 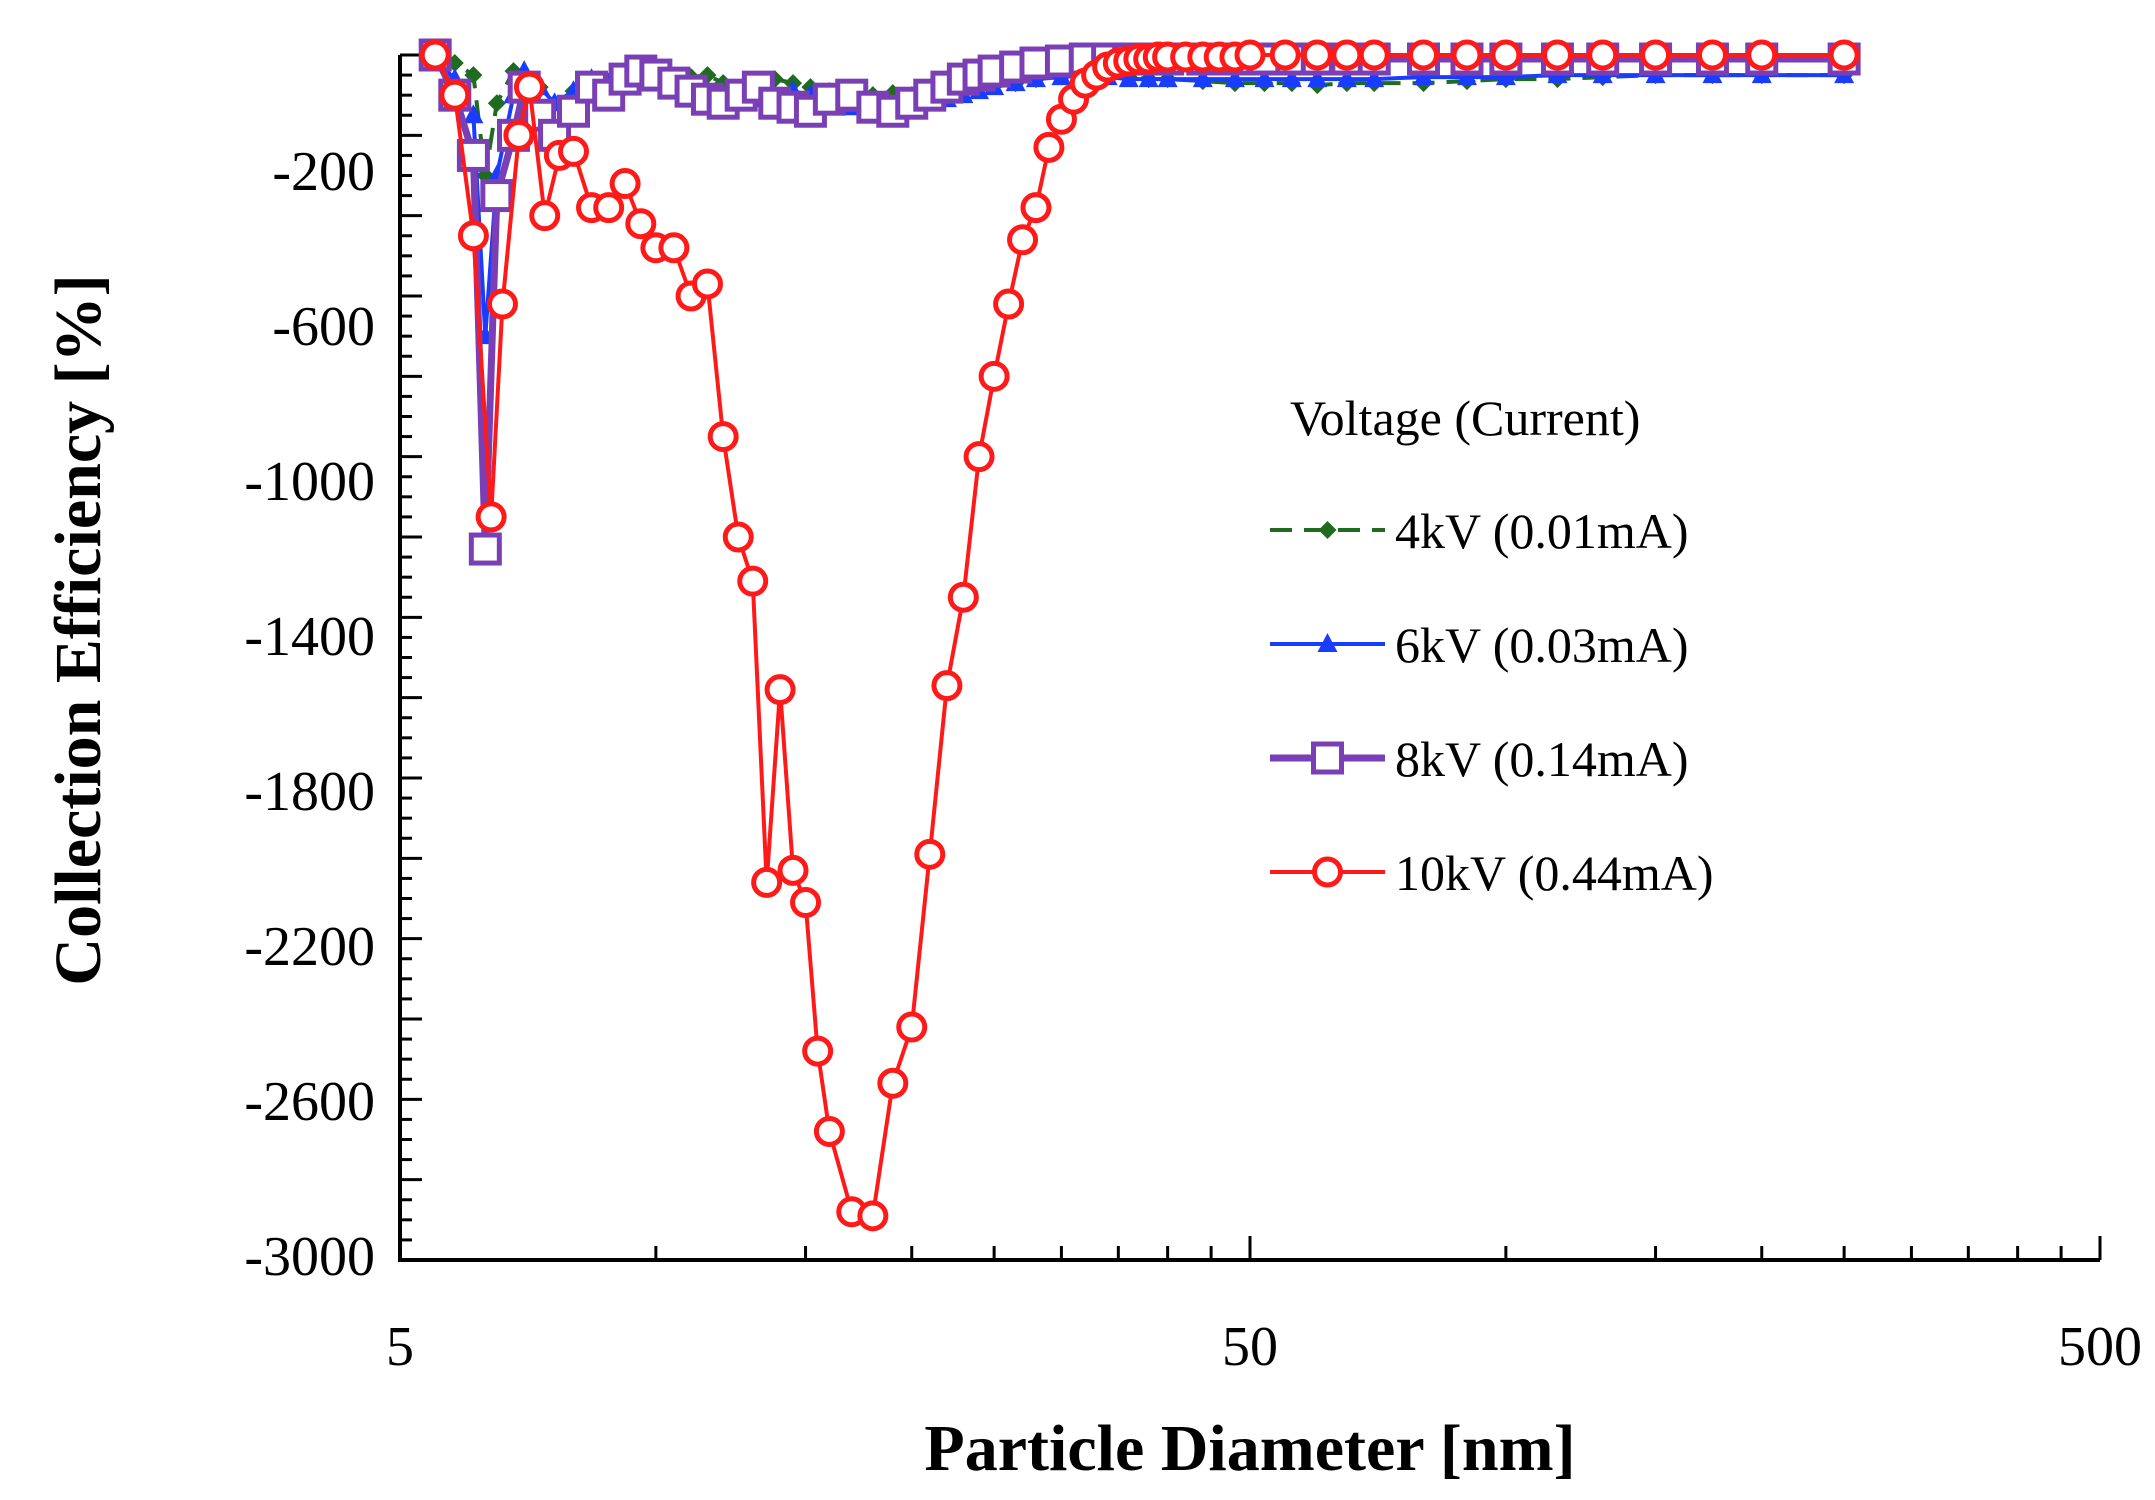 I want to click on y-tick-label: -2200, so click(x=309, y=947).